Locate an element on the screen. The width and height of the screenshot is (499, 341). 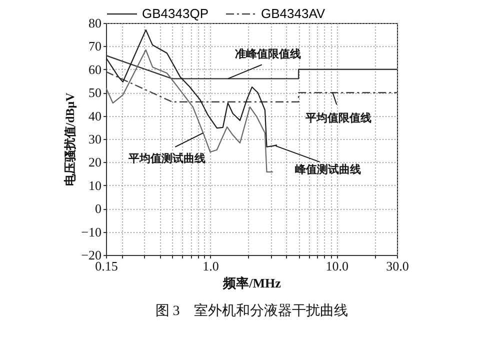
x-tick-label: 10.0 is located at coordinates (337, 266).